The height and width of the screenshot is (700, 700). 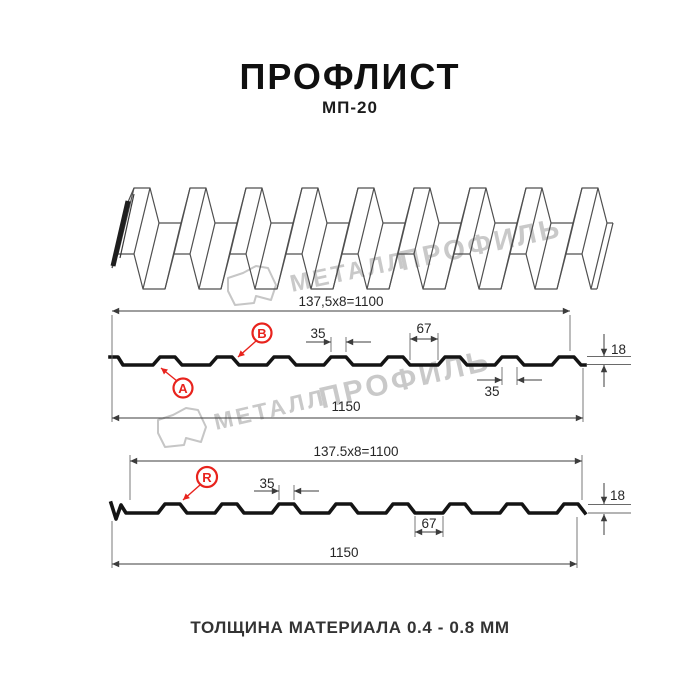 I want to click on dim-module-width: 137,5x8=1100, so click(x=341, y=358).